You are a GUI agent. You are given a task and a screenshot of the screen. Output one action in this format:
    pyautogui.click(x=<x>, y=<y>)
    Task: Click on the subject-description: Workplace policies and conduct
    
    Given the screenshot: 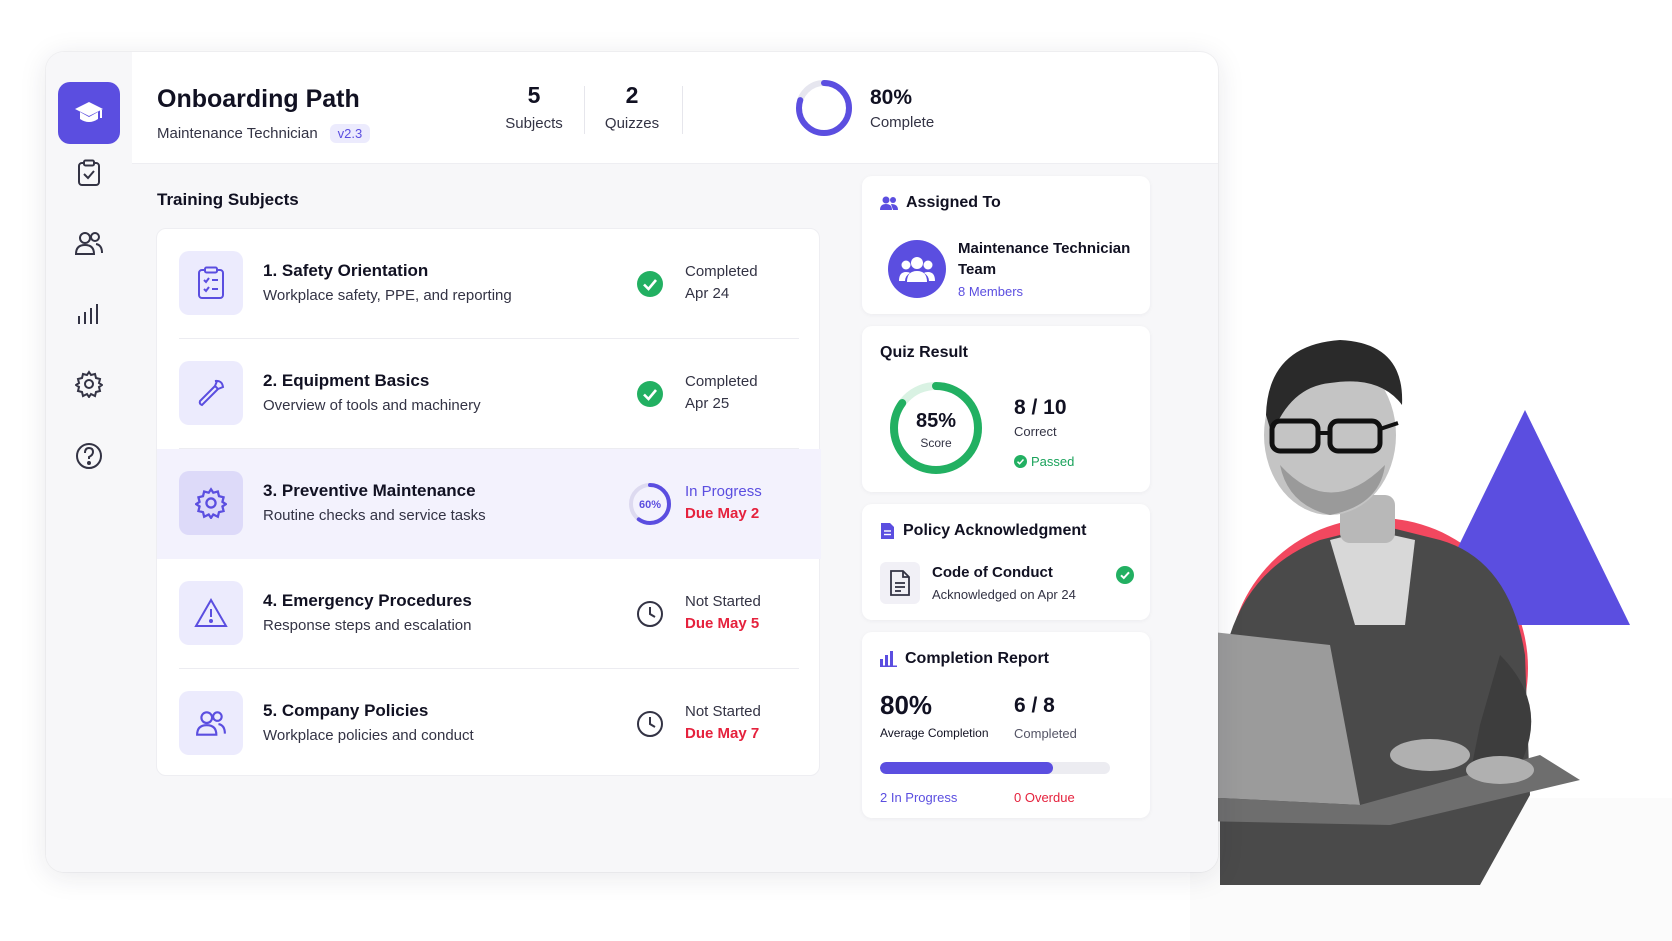 What is the action you would take?
    pyautogui.click(x=368, y=735)
    